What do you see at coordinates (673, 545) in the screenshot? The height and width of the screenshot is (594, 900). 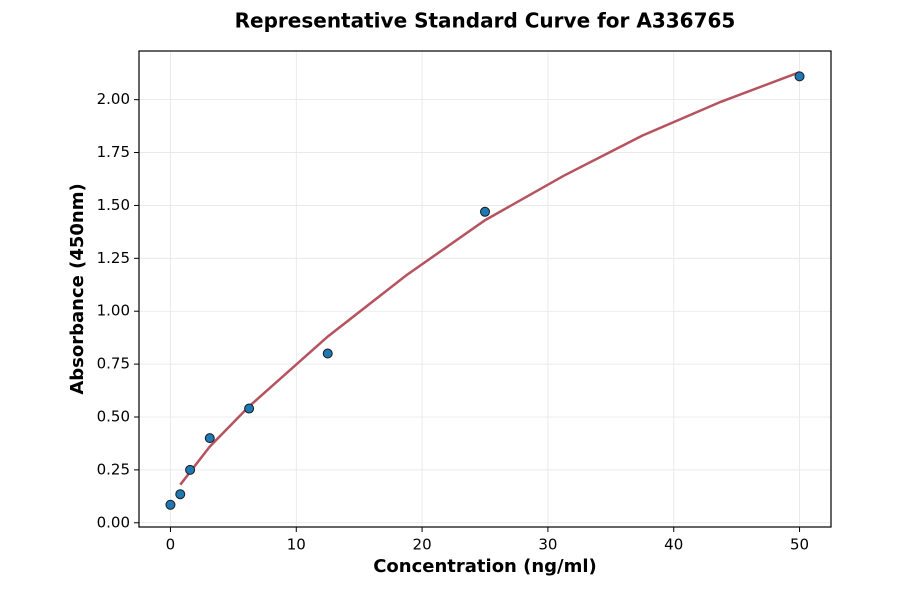 I see `x-tick-label: 40` at bounding box center [673, 545].